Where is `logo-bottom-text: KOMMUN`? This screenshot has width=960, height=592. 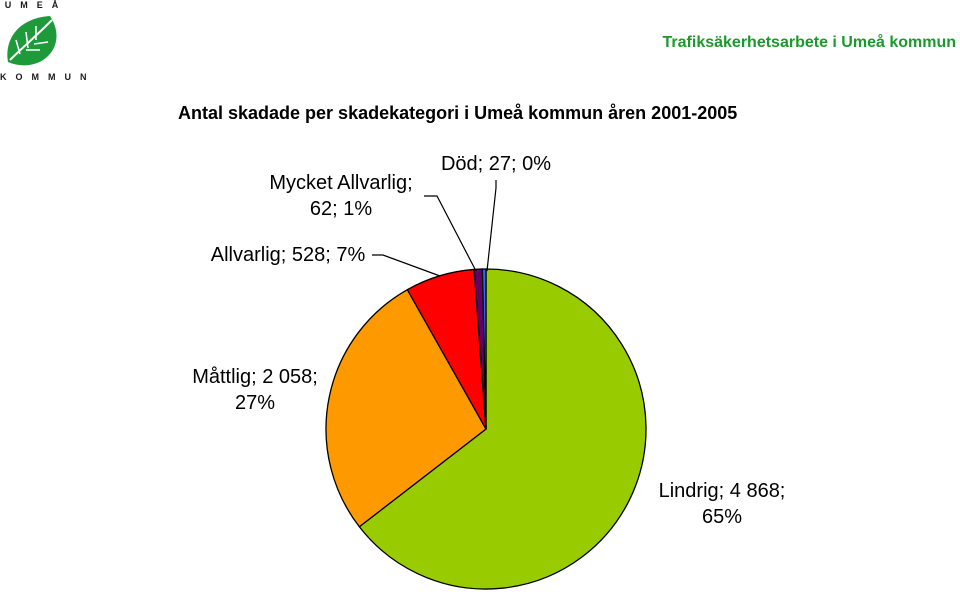 logo-bottom-text: KOMMUN is located at coordinates (48, 77).